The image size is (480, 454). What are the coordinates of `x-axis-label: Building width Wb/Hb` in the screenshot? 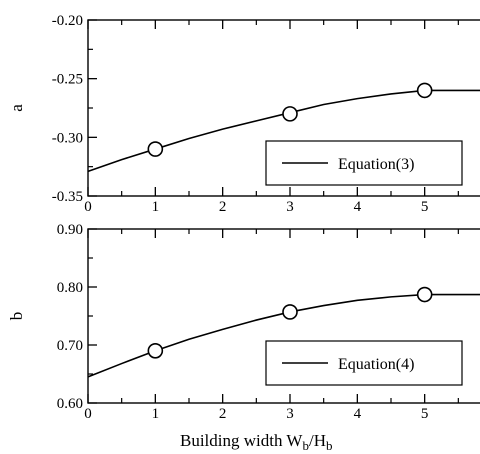 It's located at (256, 442).